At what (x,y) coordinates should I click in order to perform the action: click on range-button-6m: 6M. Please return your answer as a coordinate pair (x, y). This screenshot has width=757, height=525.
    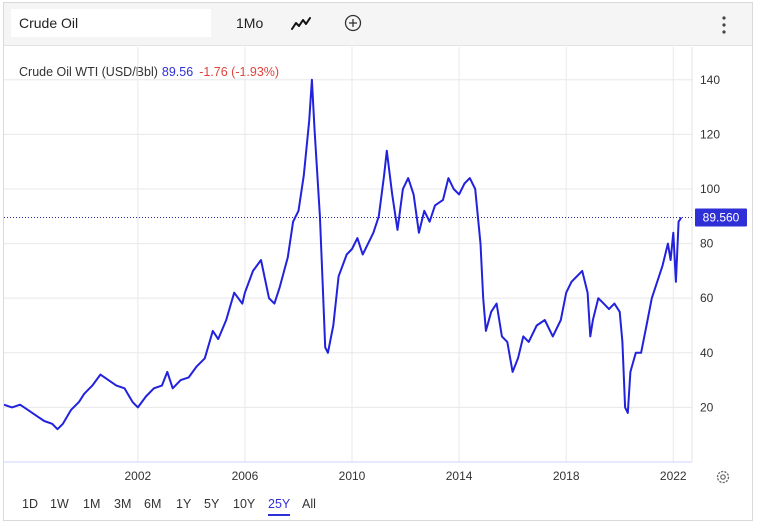
    Looking at the image, I should click on (153, 504).